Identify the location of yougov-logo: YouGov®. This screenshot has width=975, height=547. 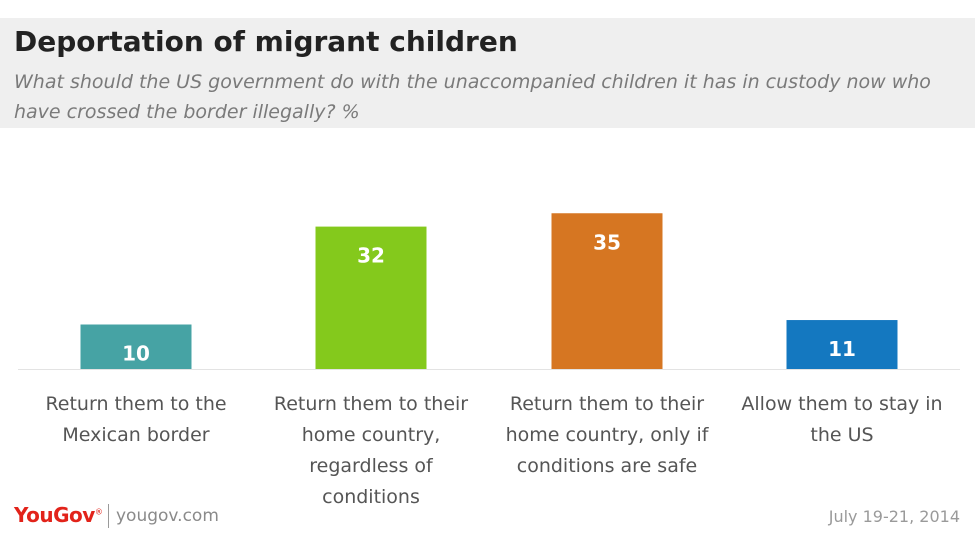
(58, 515).